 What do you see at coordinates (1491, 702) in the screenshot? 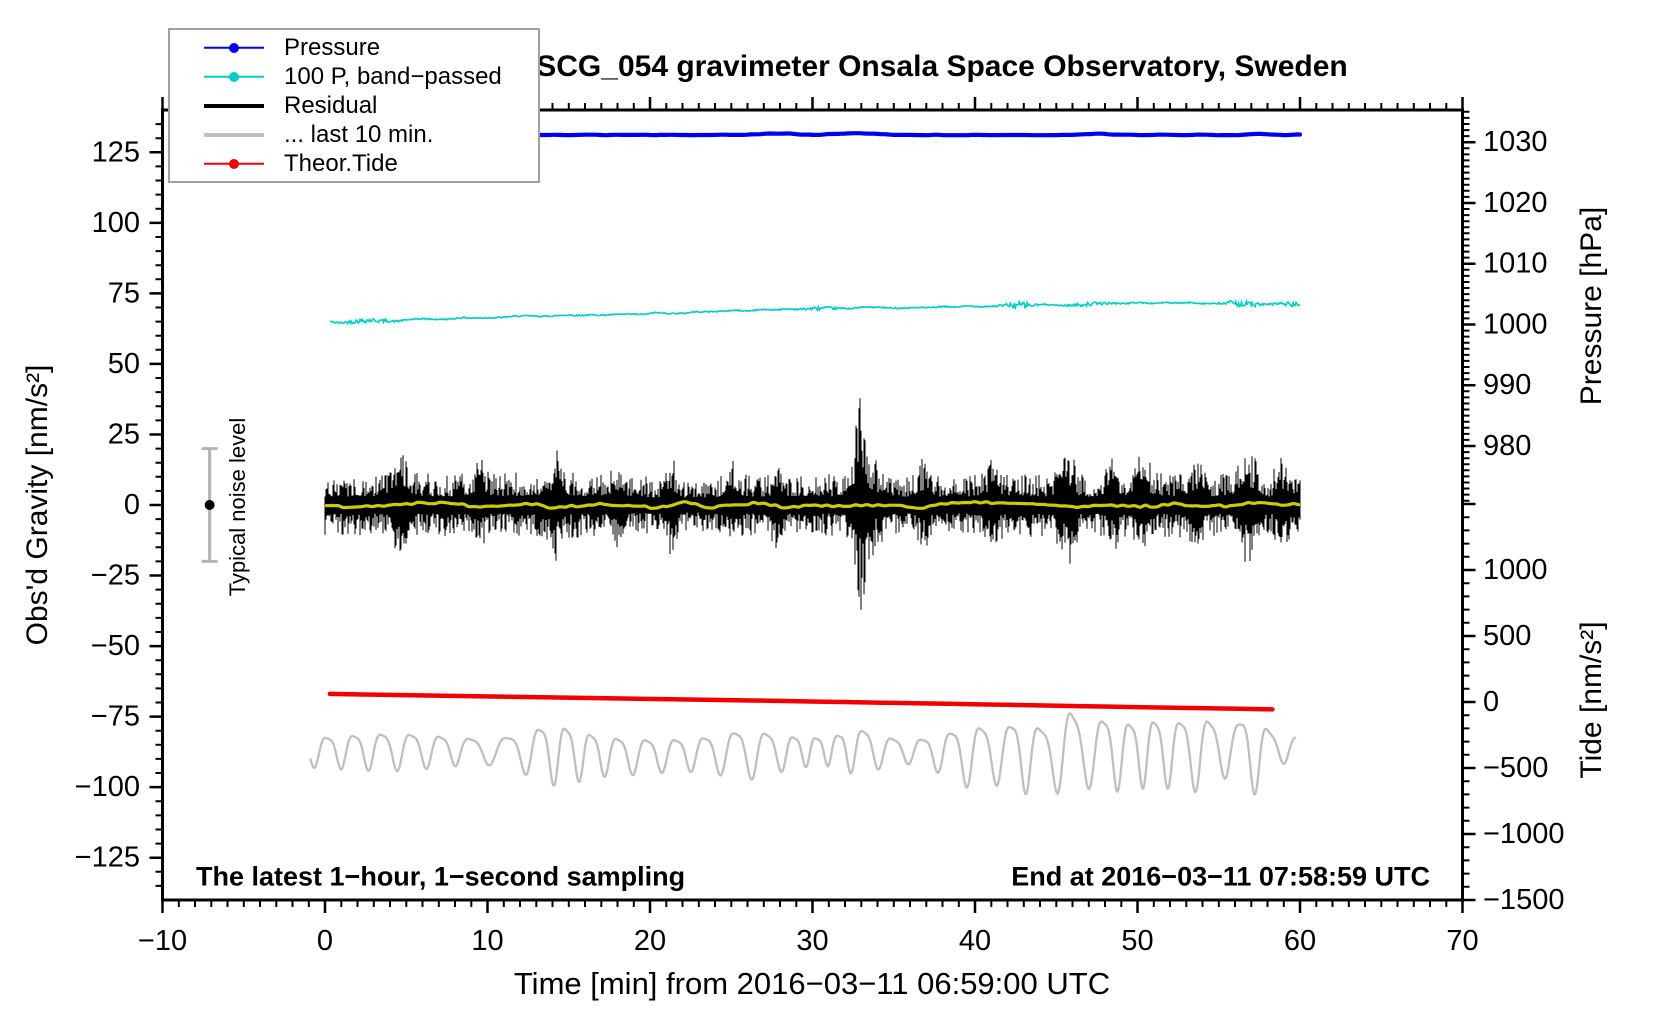
I see `tide-tick-label: 0` at bounding box center [1491, 702].